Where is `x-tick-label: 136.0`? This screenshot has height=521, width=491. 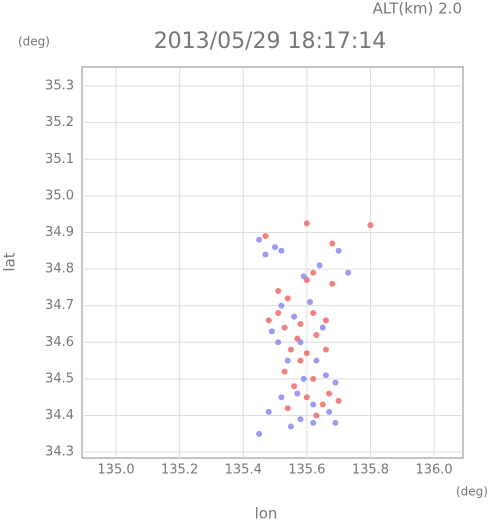
x-tick-label: 136.0 is located at coordinates (433, 470).